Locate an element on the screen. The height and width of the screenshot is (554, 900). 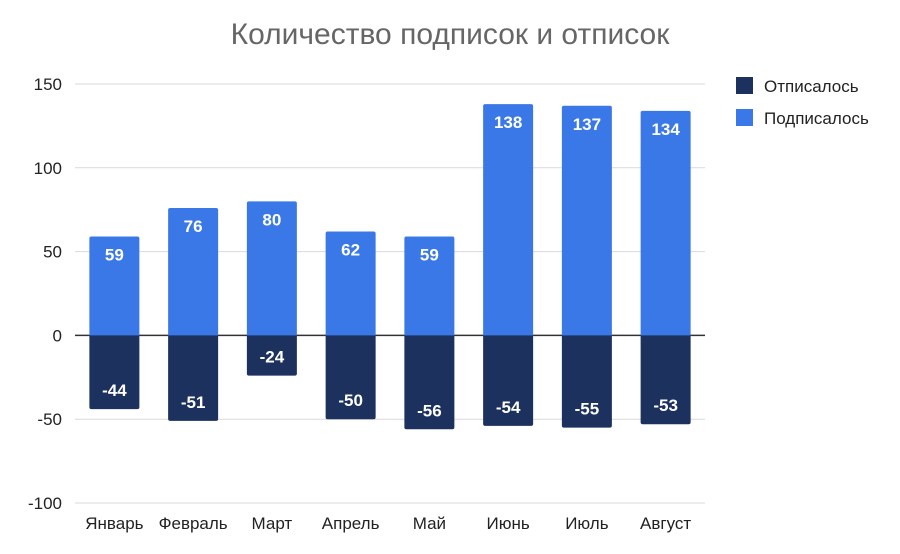
bar-отписалось-май is located at coordinates (429, 382).